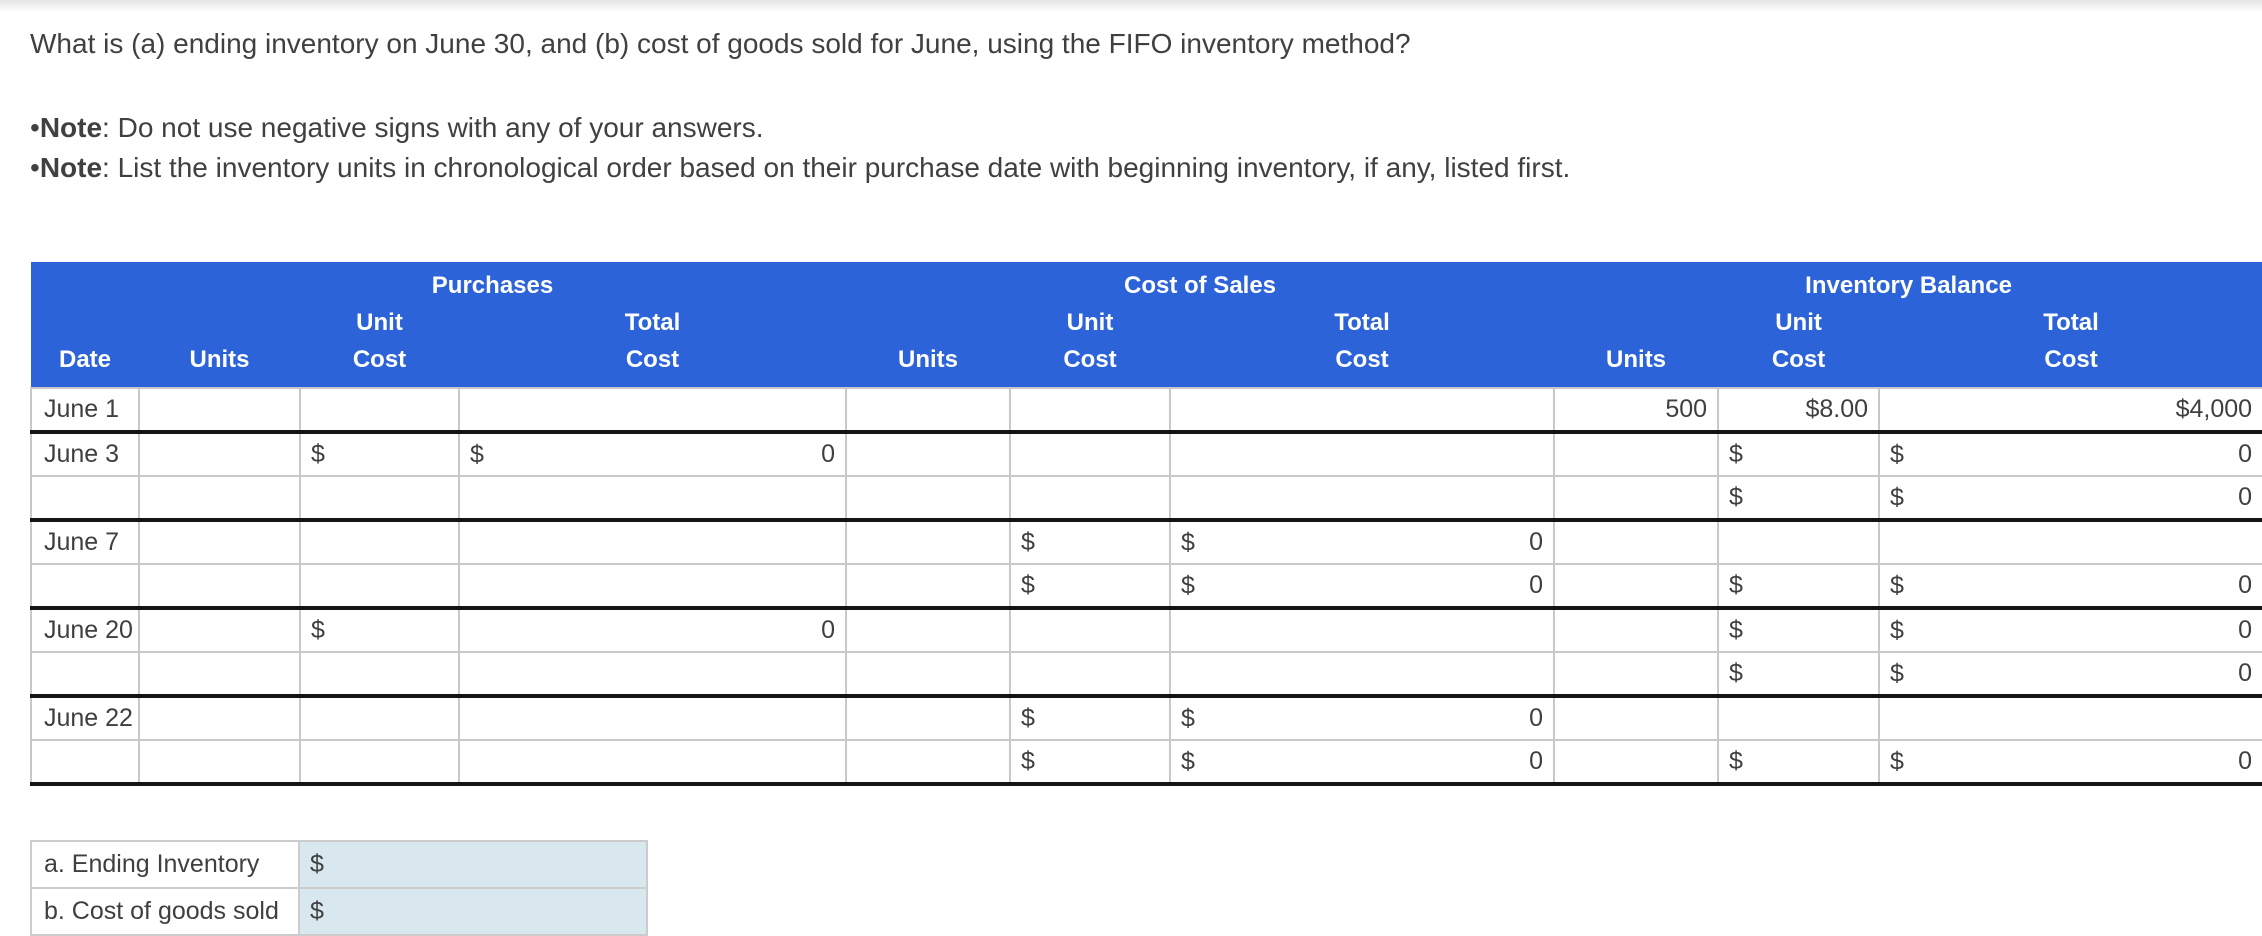 The width and height of the screenshot is (2262, 936). I want to click on ending-inventory-input, so click(484, 864).